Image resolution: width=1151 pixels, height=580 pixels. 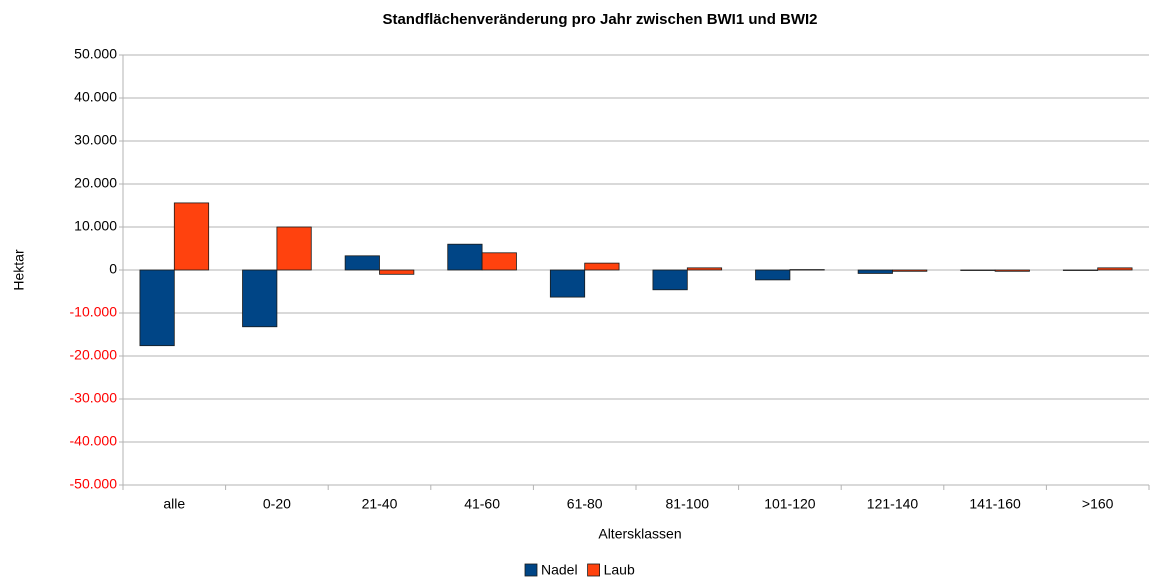 I want to click on y-tick-label: 50.000, so click(x=95, y=54).